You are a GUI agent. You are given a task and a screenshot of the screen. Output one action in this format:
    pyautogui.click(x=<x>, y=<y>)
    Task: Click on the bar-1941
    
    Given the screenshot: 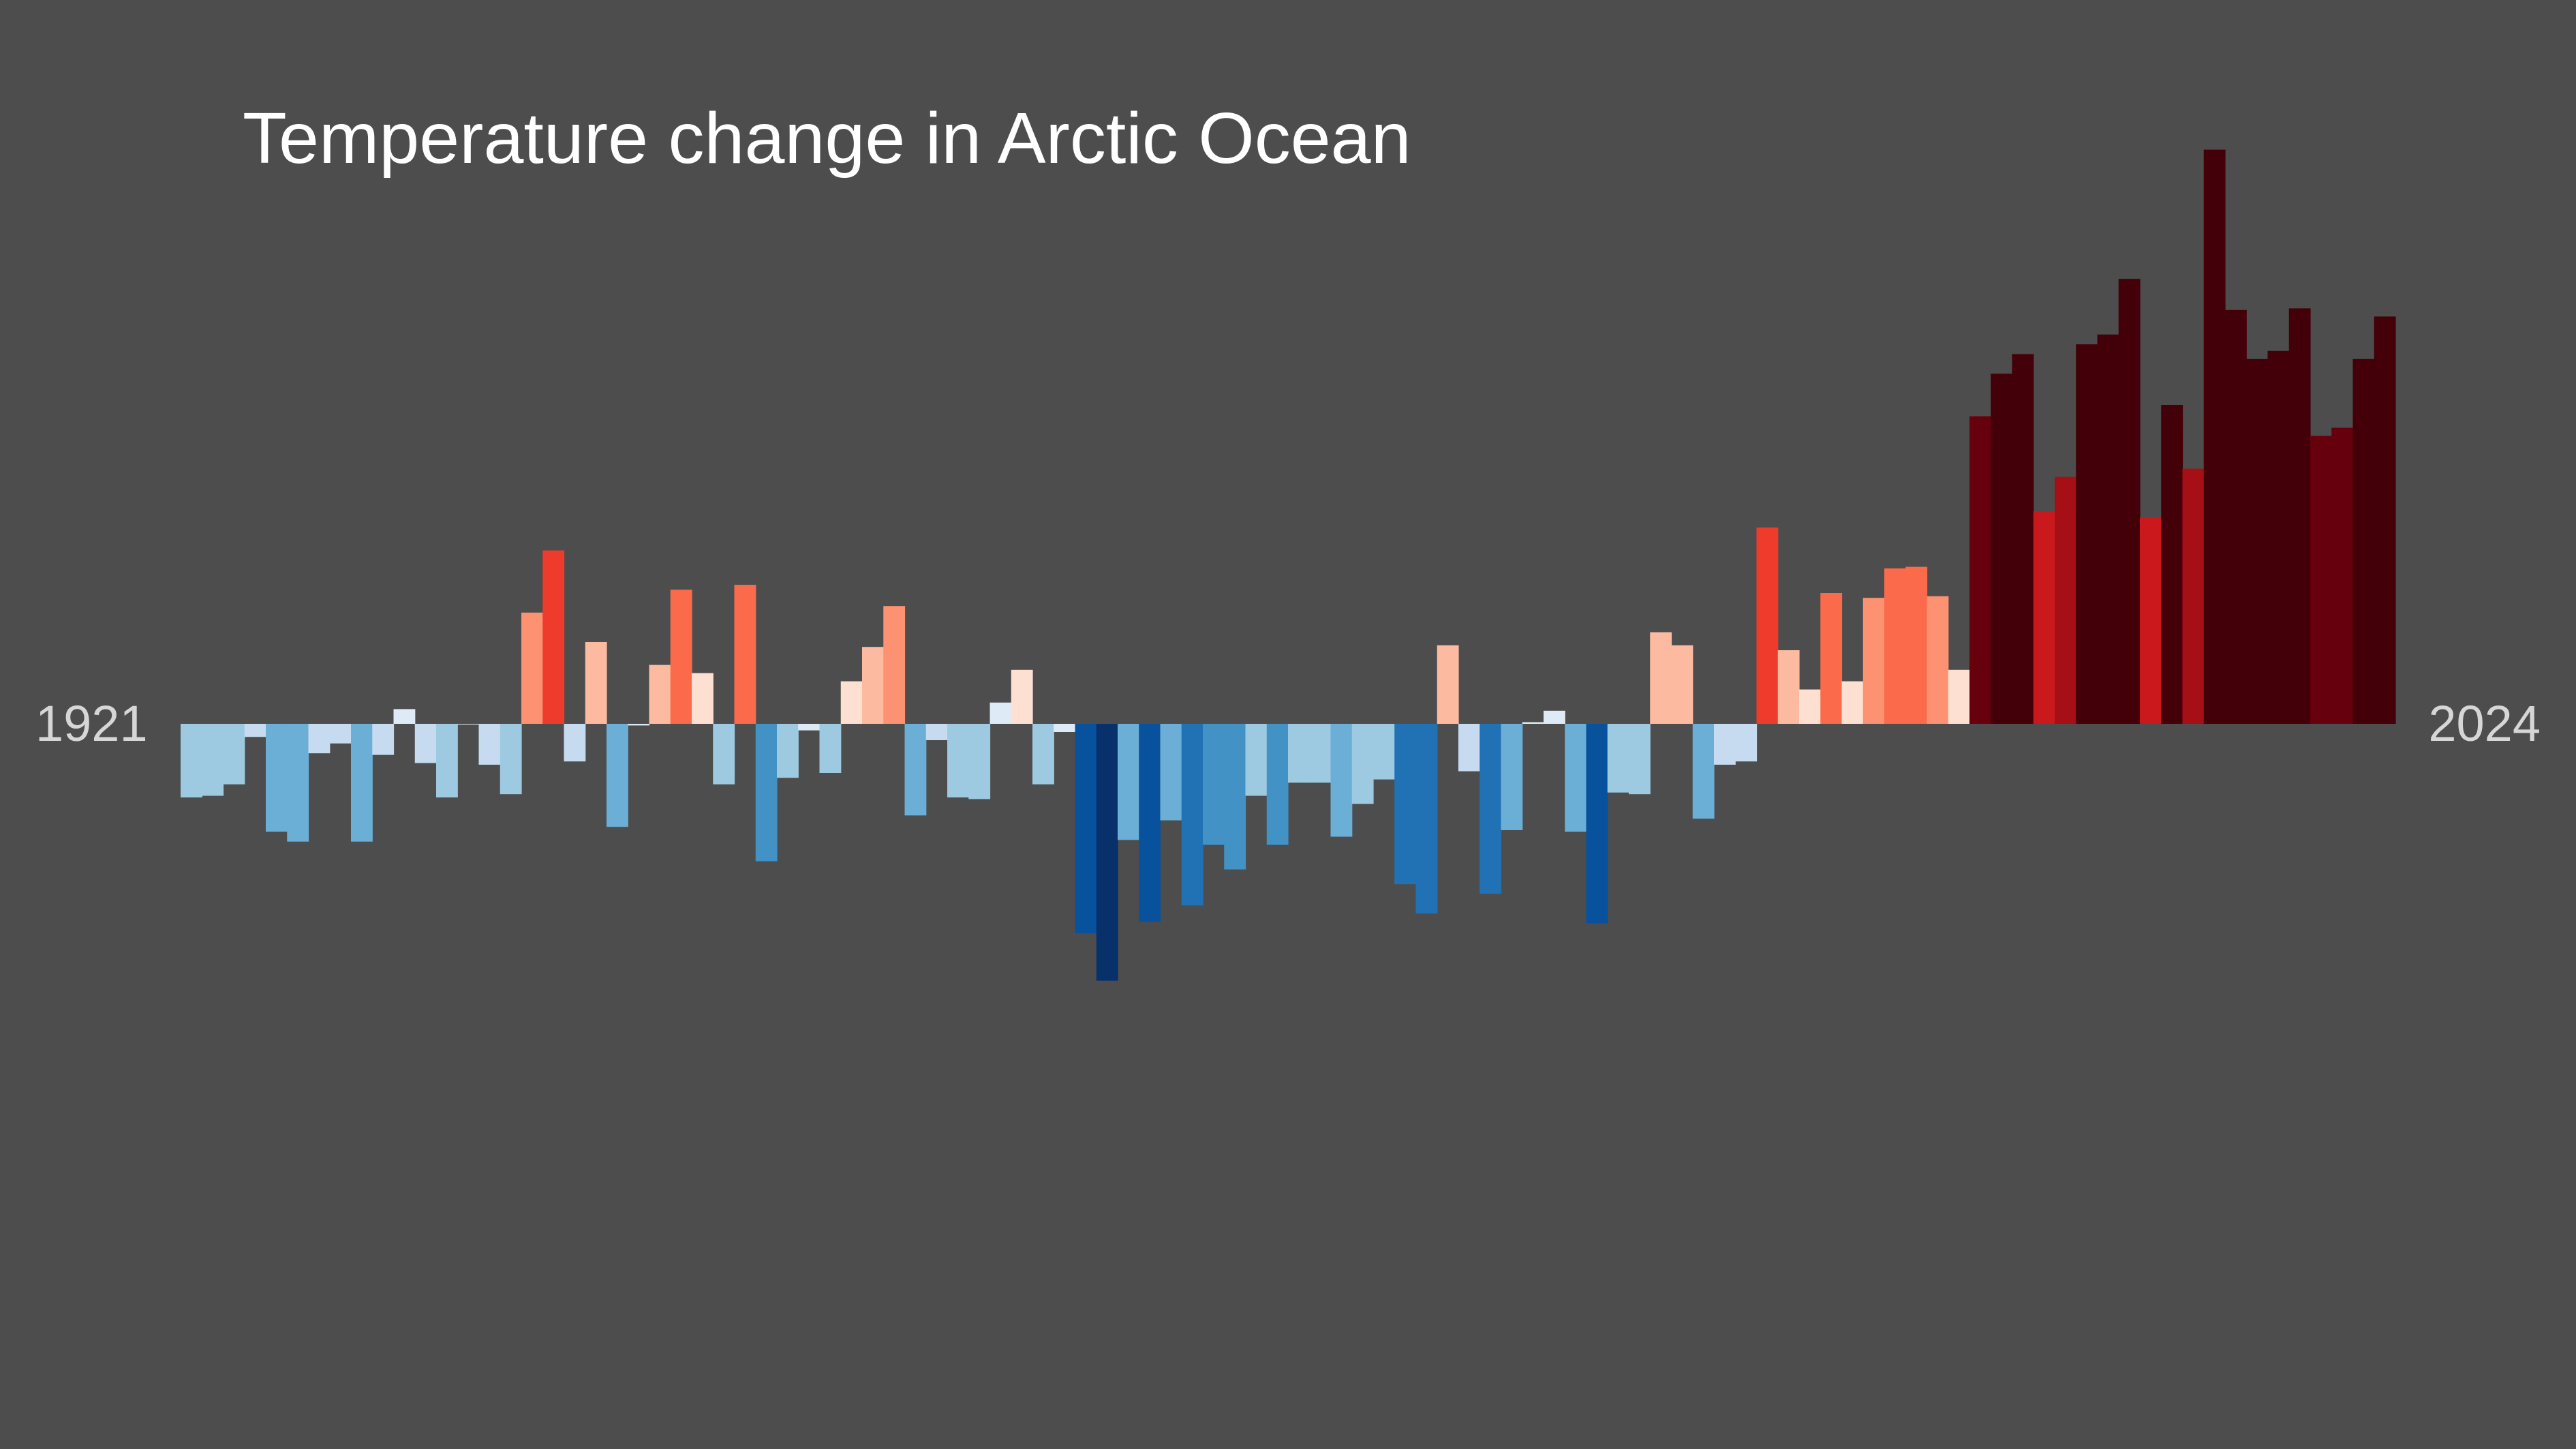 What is the action you would take?
    pyautogui.click(x=617, y=775)
    